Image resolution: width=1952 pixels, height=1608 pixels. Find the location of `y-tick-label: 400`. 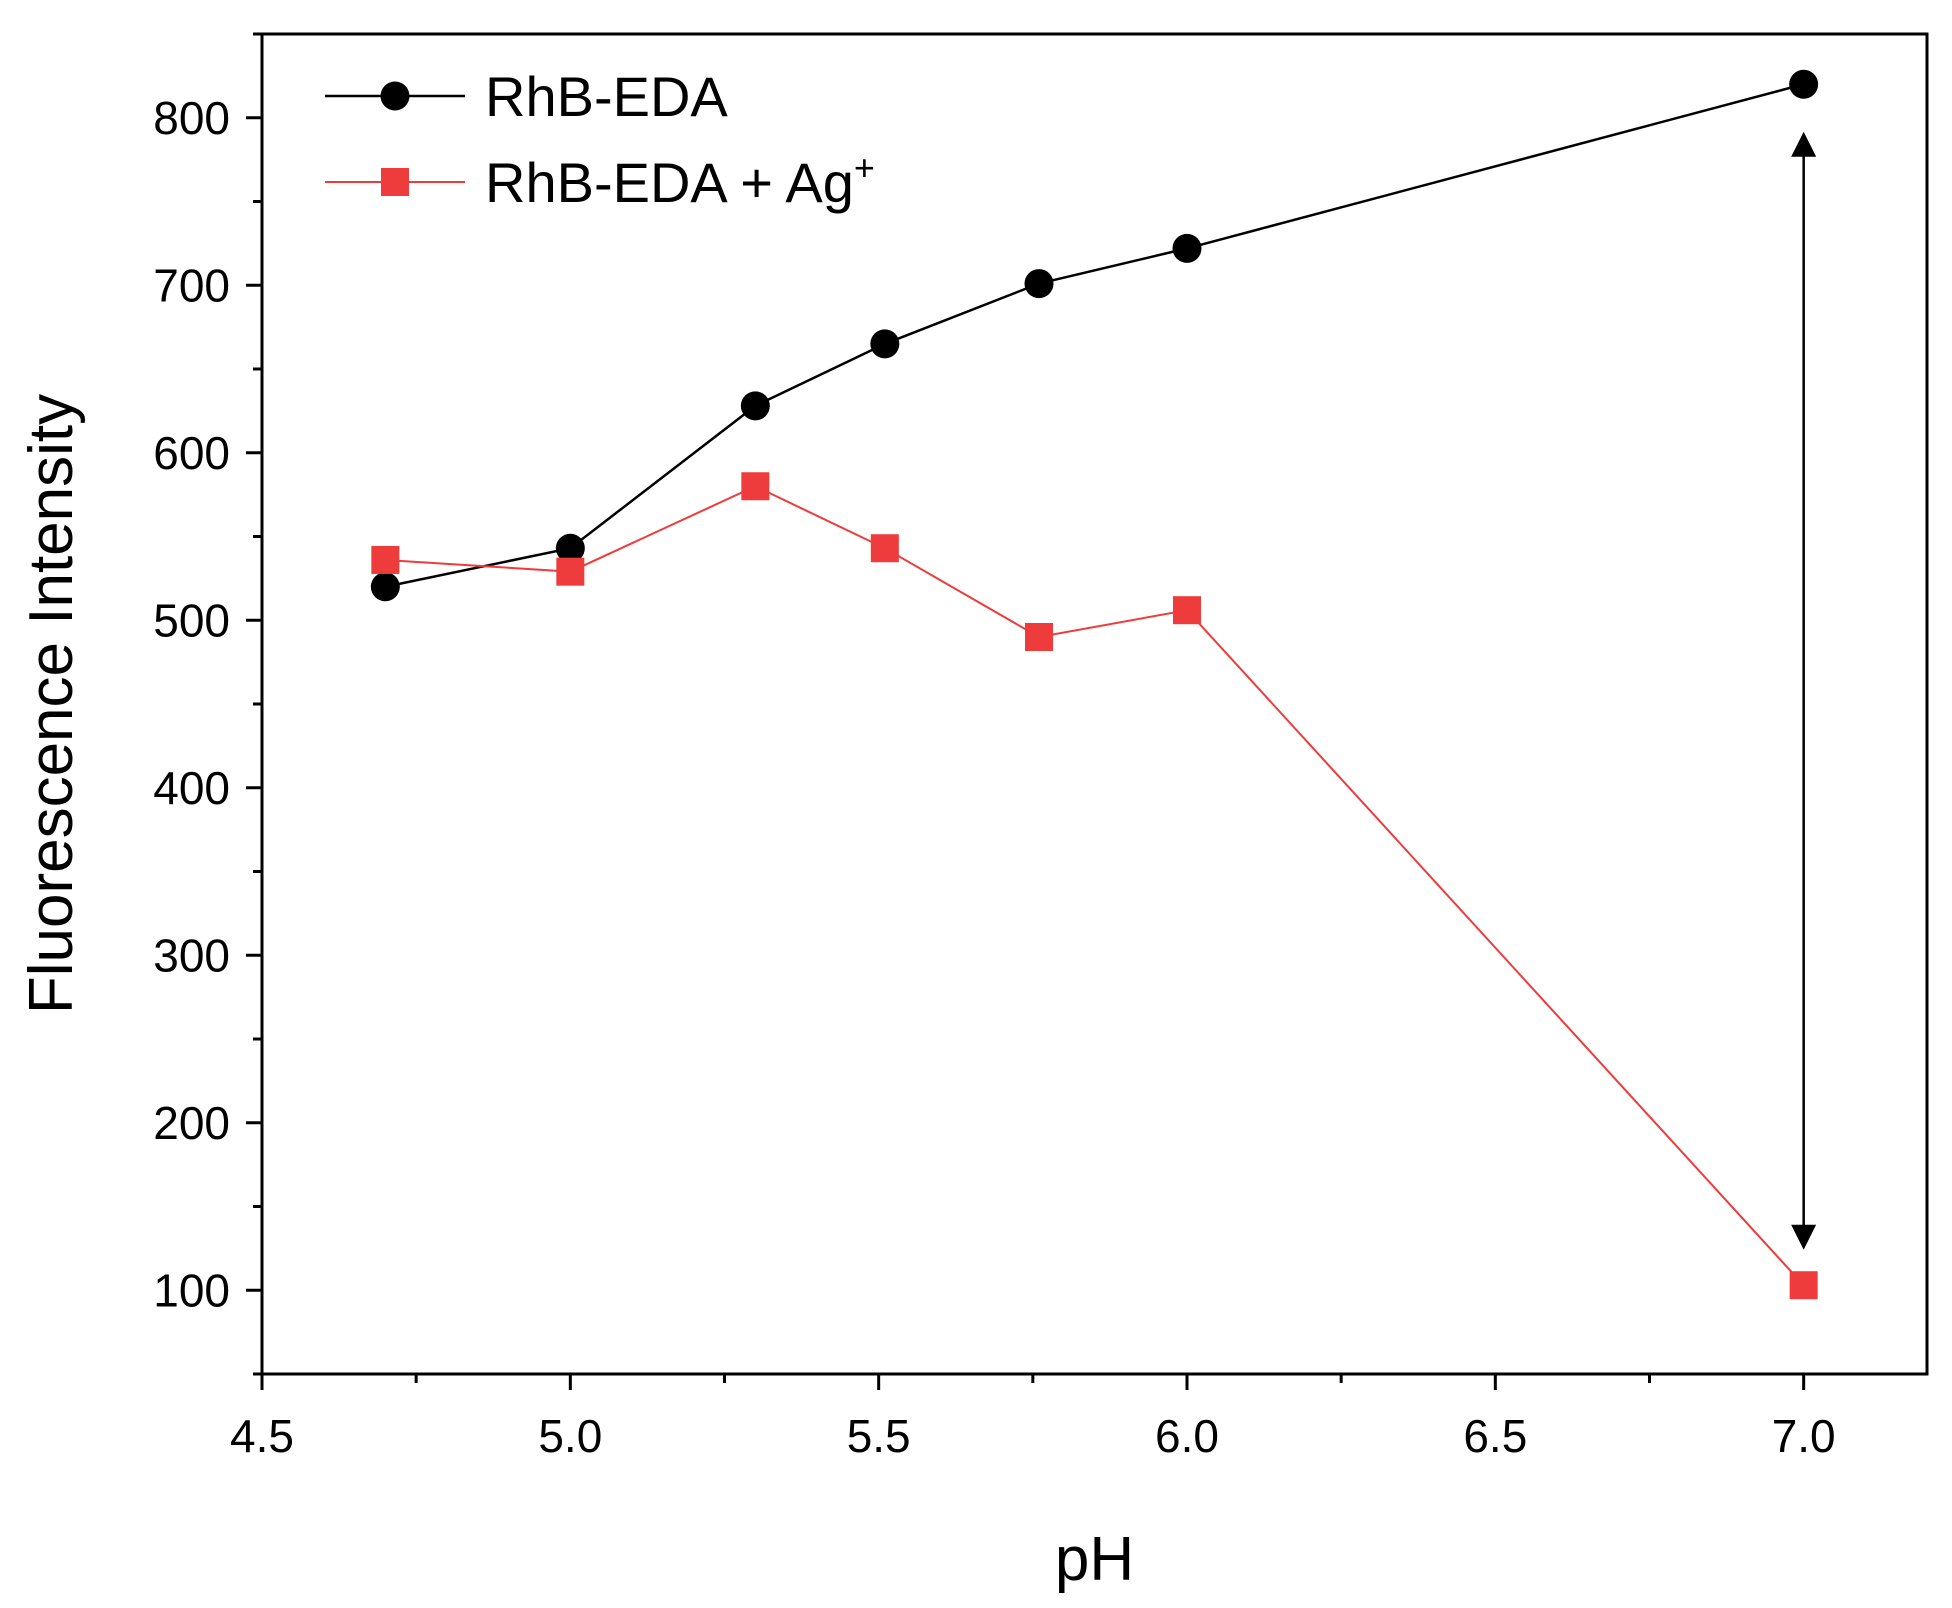

y-tick-label: 400 is located at coordinates (191, 788).